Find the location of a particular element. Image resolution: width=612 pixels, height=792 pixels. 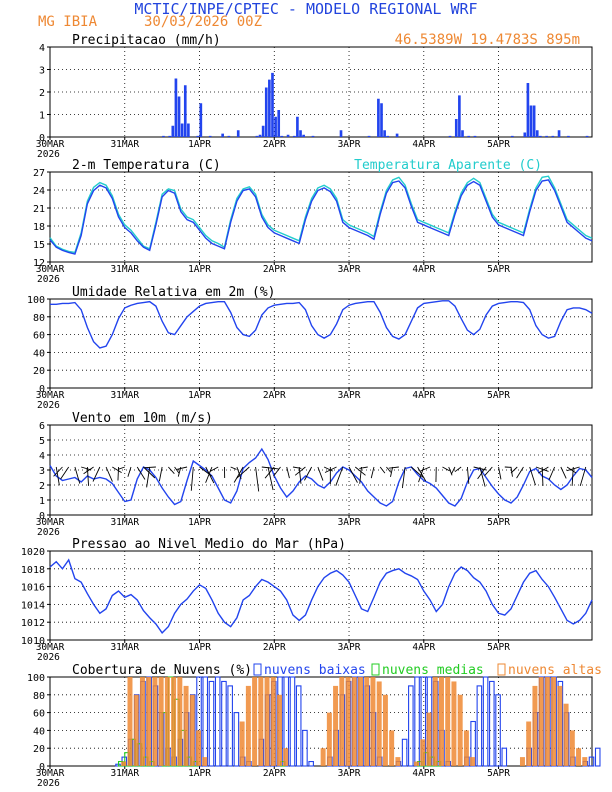

pressao-xtick-label: 5APR is located at coordinates (498, 647).